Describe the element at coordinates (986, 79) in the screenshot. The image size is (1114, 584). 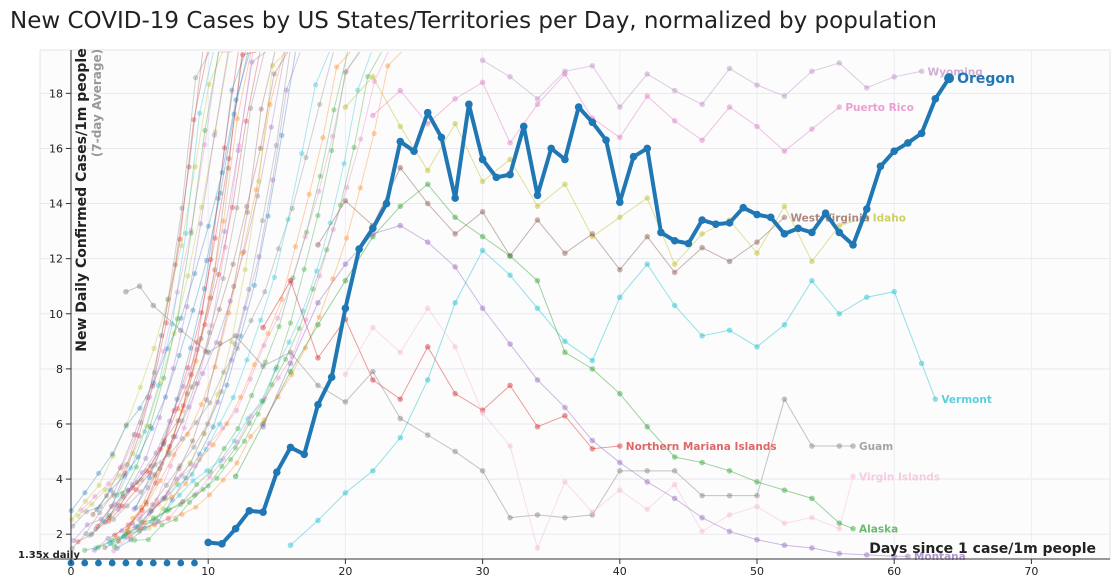
I see `highlight-series-label: Oregon` at that location.